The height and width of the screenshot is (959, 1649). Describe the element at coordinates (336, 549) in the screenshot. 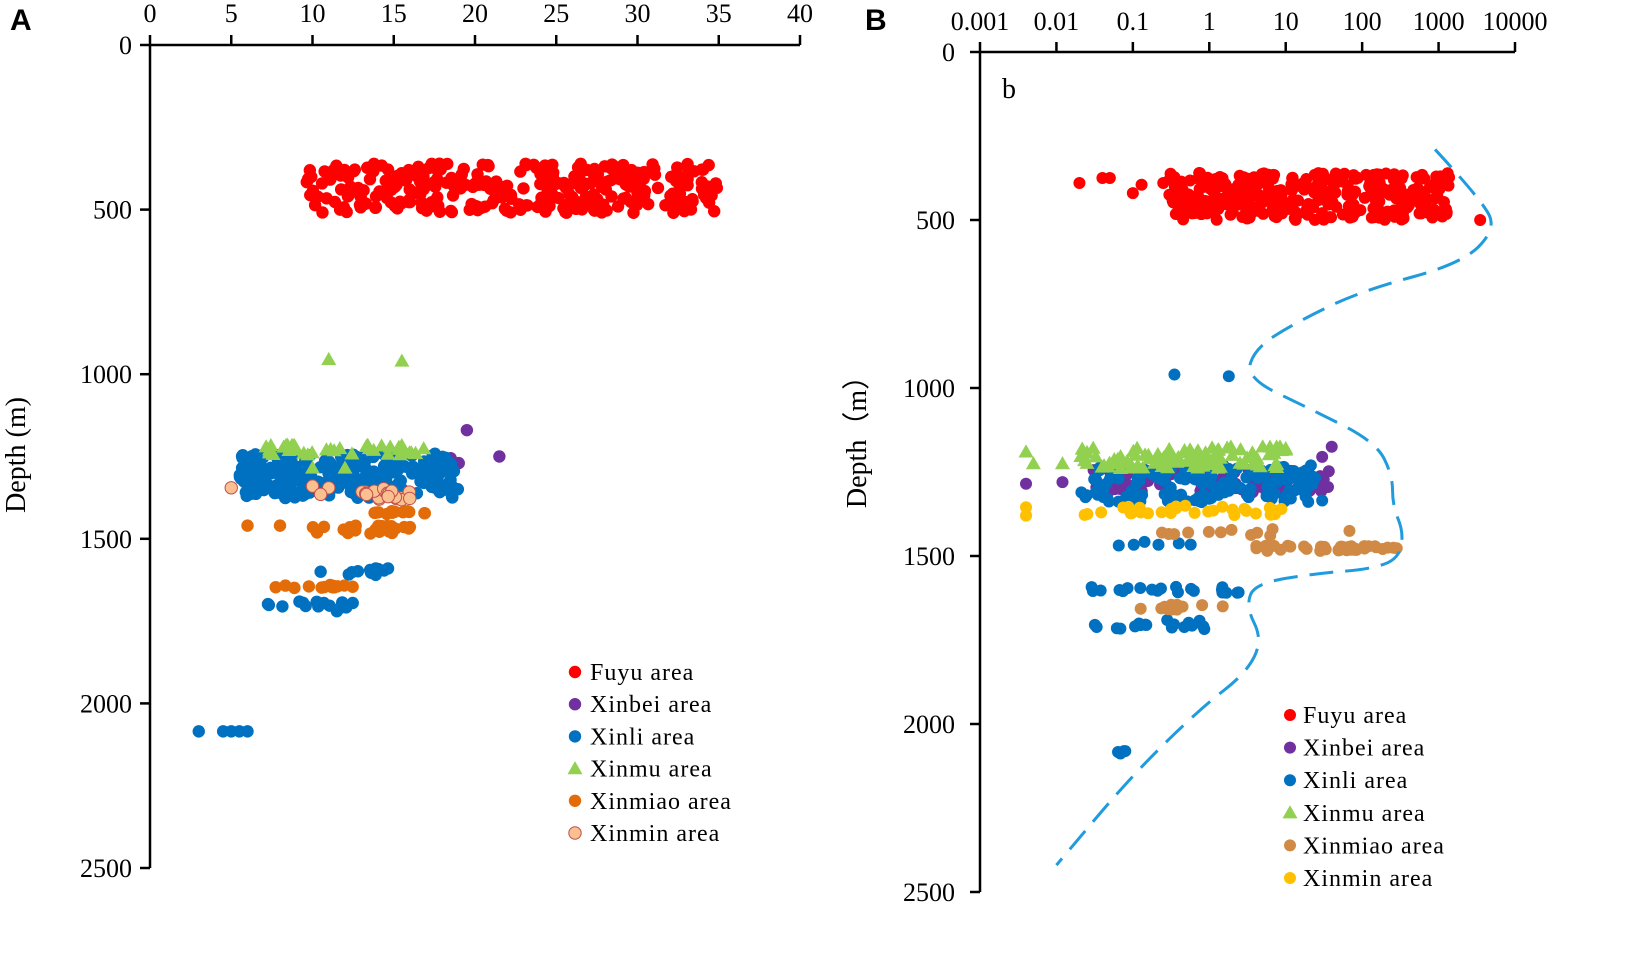

I see `series-xinmiao-area` at that location.